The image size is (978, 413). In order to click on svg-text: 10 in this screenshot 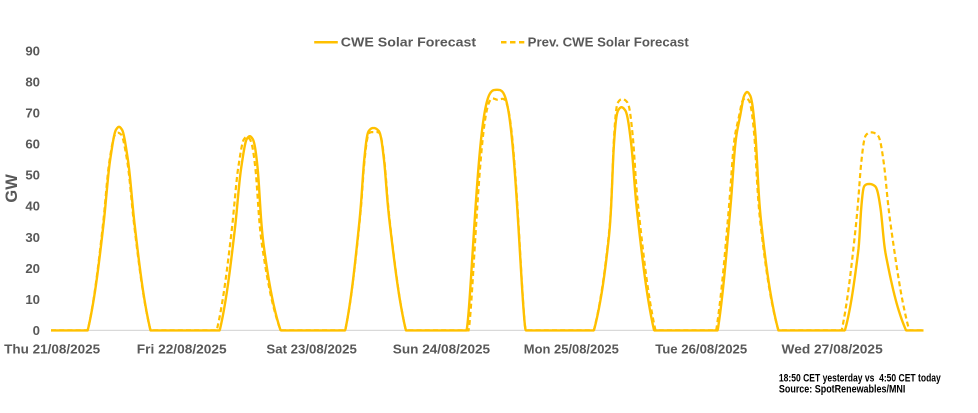, I will do `click(32, 299)`.